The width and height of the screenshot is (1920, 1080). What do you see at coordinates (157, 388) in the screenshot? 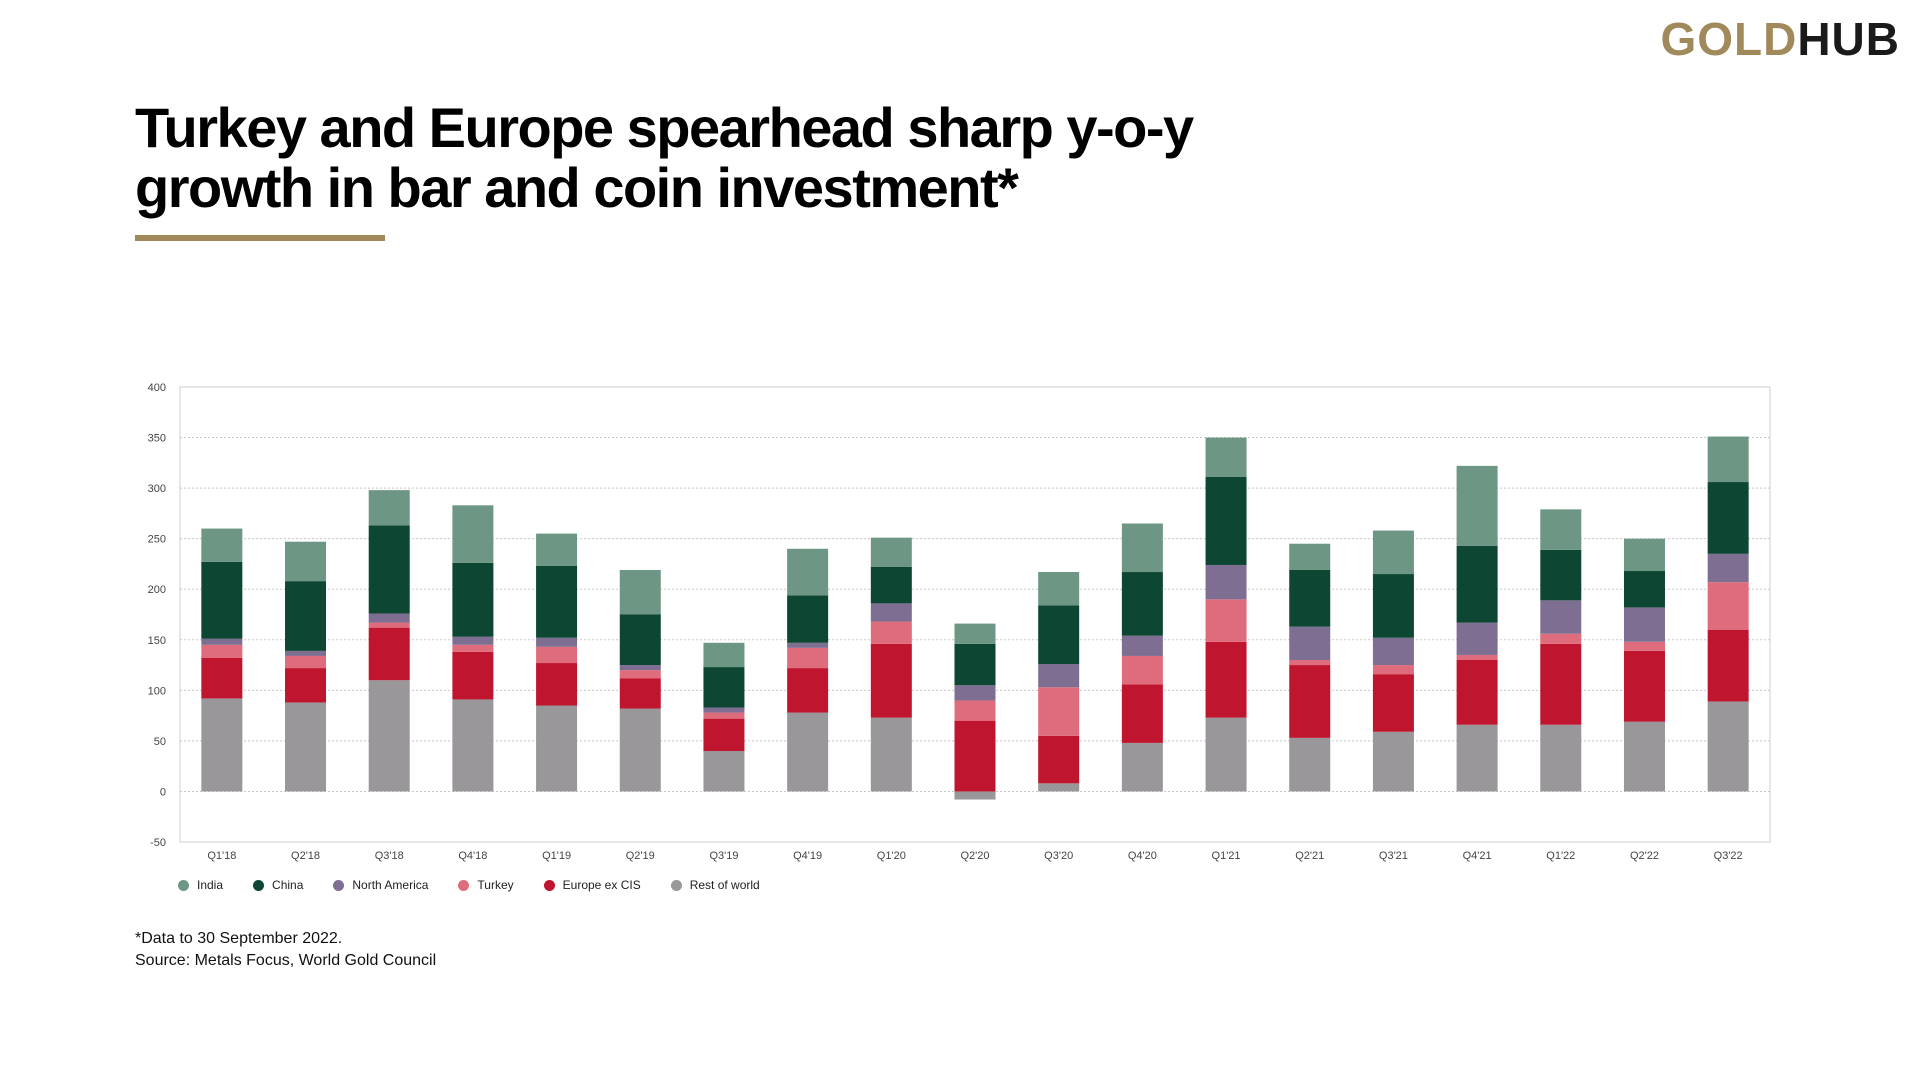
I see `y-tick-label: 400` at bounding box center [157, 388].